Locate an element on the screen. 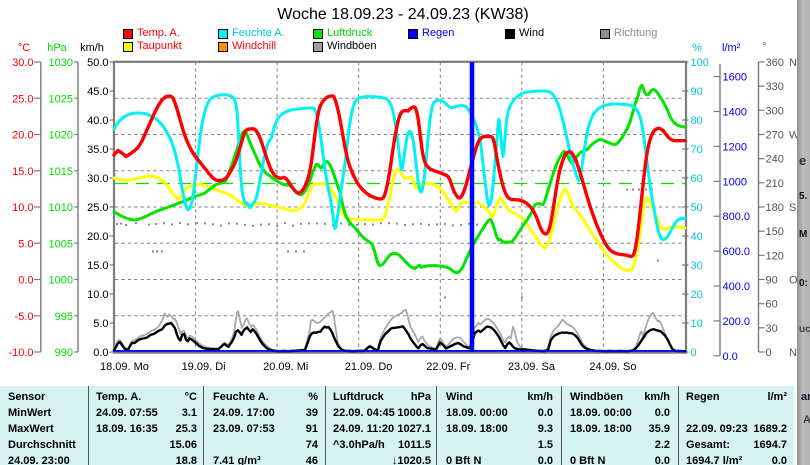 This screenshot has height=465, width=810. svg-text: l/m² is located at coordinates (731, 48).